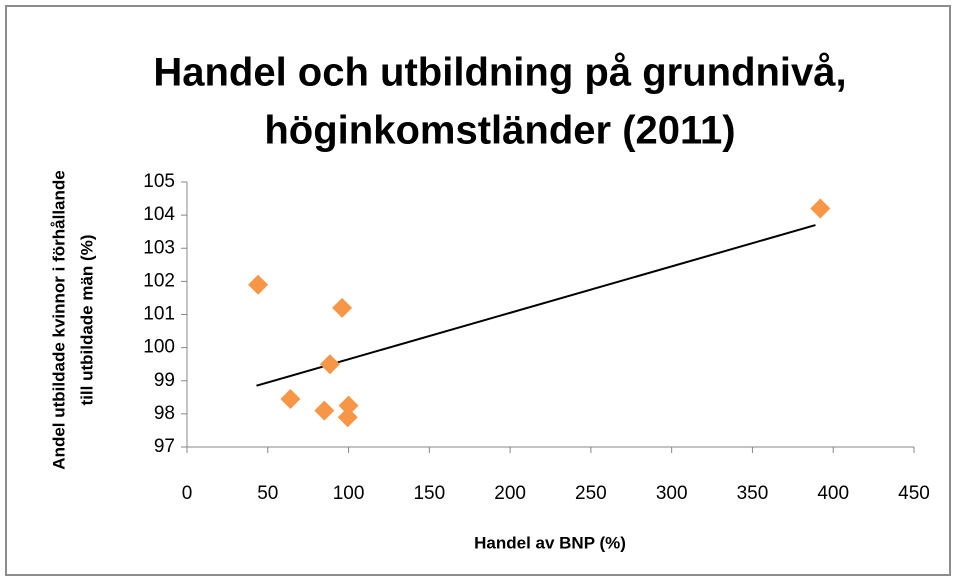  I want to click on x-tick-label: 100, so click(349, 493).